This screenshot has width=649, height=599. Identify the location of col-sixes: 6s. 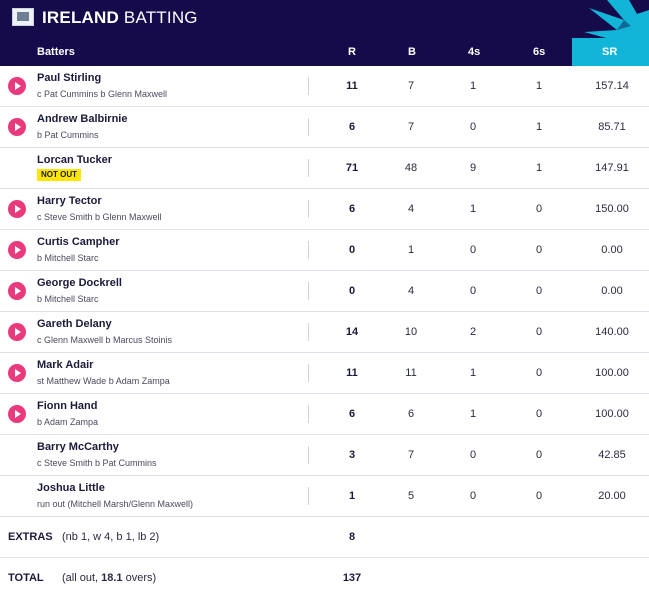
(539, 52).